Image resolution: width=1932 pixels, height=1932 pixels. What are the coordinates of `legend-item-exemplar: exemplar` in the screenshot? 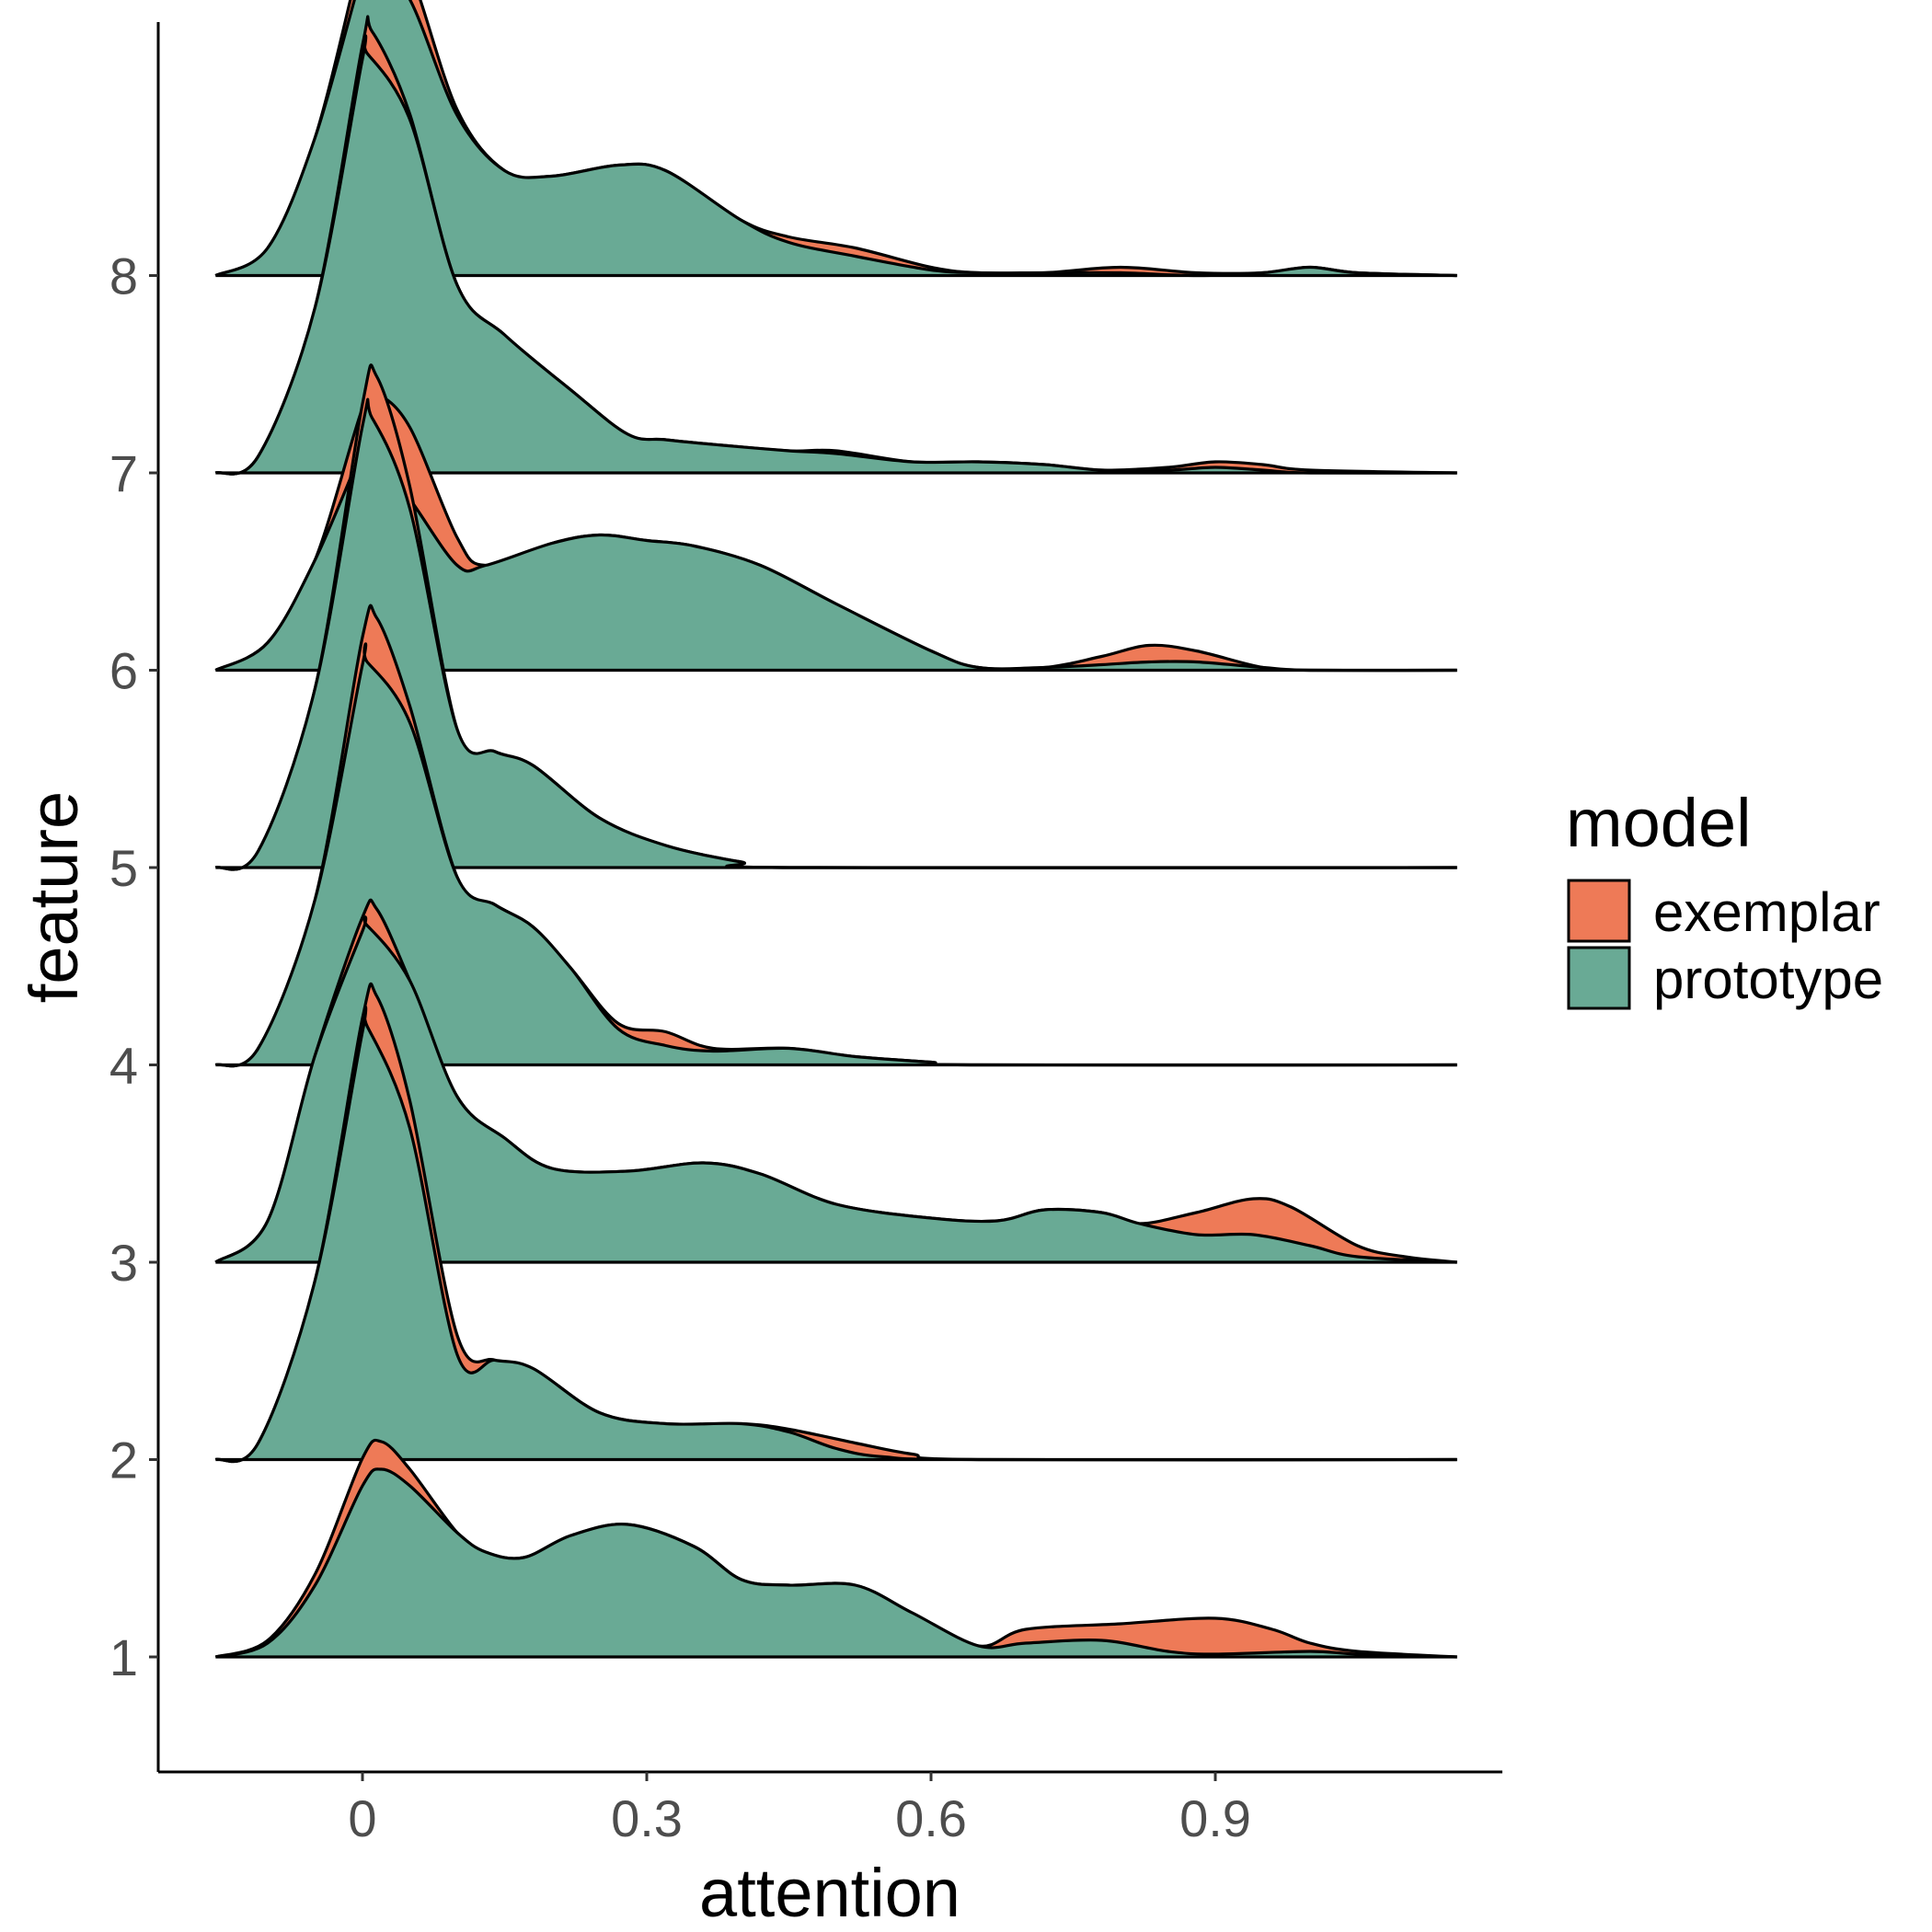 It's located at (1723, 911).